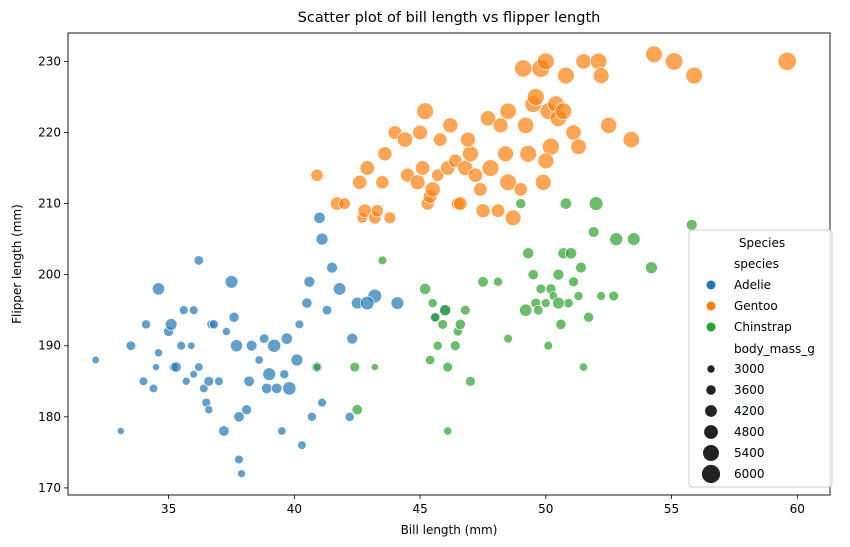 The width and height of the screenshot is (850, 547). What do you see at coordinates (49, 275) in the screenshot?
I see `y-tick-label-200: 200` at bounding box center [49, 275].